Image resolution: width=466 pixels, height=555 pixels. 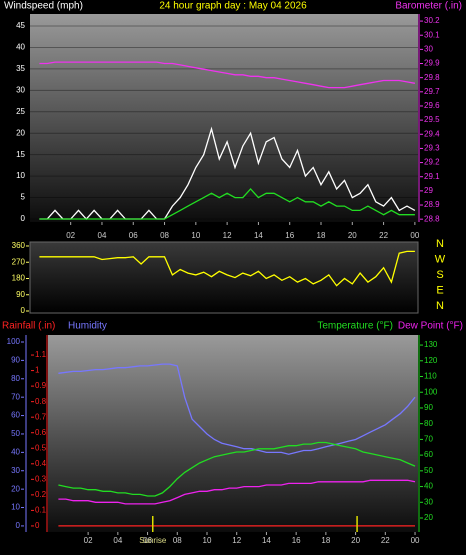 What do you see at coordinates (432, 133) in the screenshot?
I see `y-tick-label: 29.4` at bounding box center [432, 133].